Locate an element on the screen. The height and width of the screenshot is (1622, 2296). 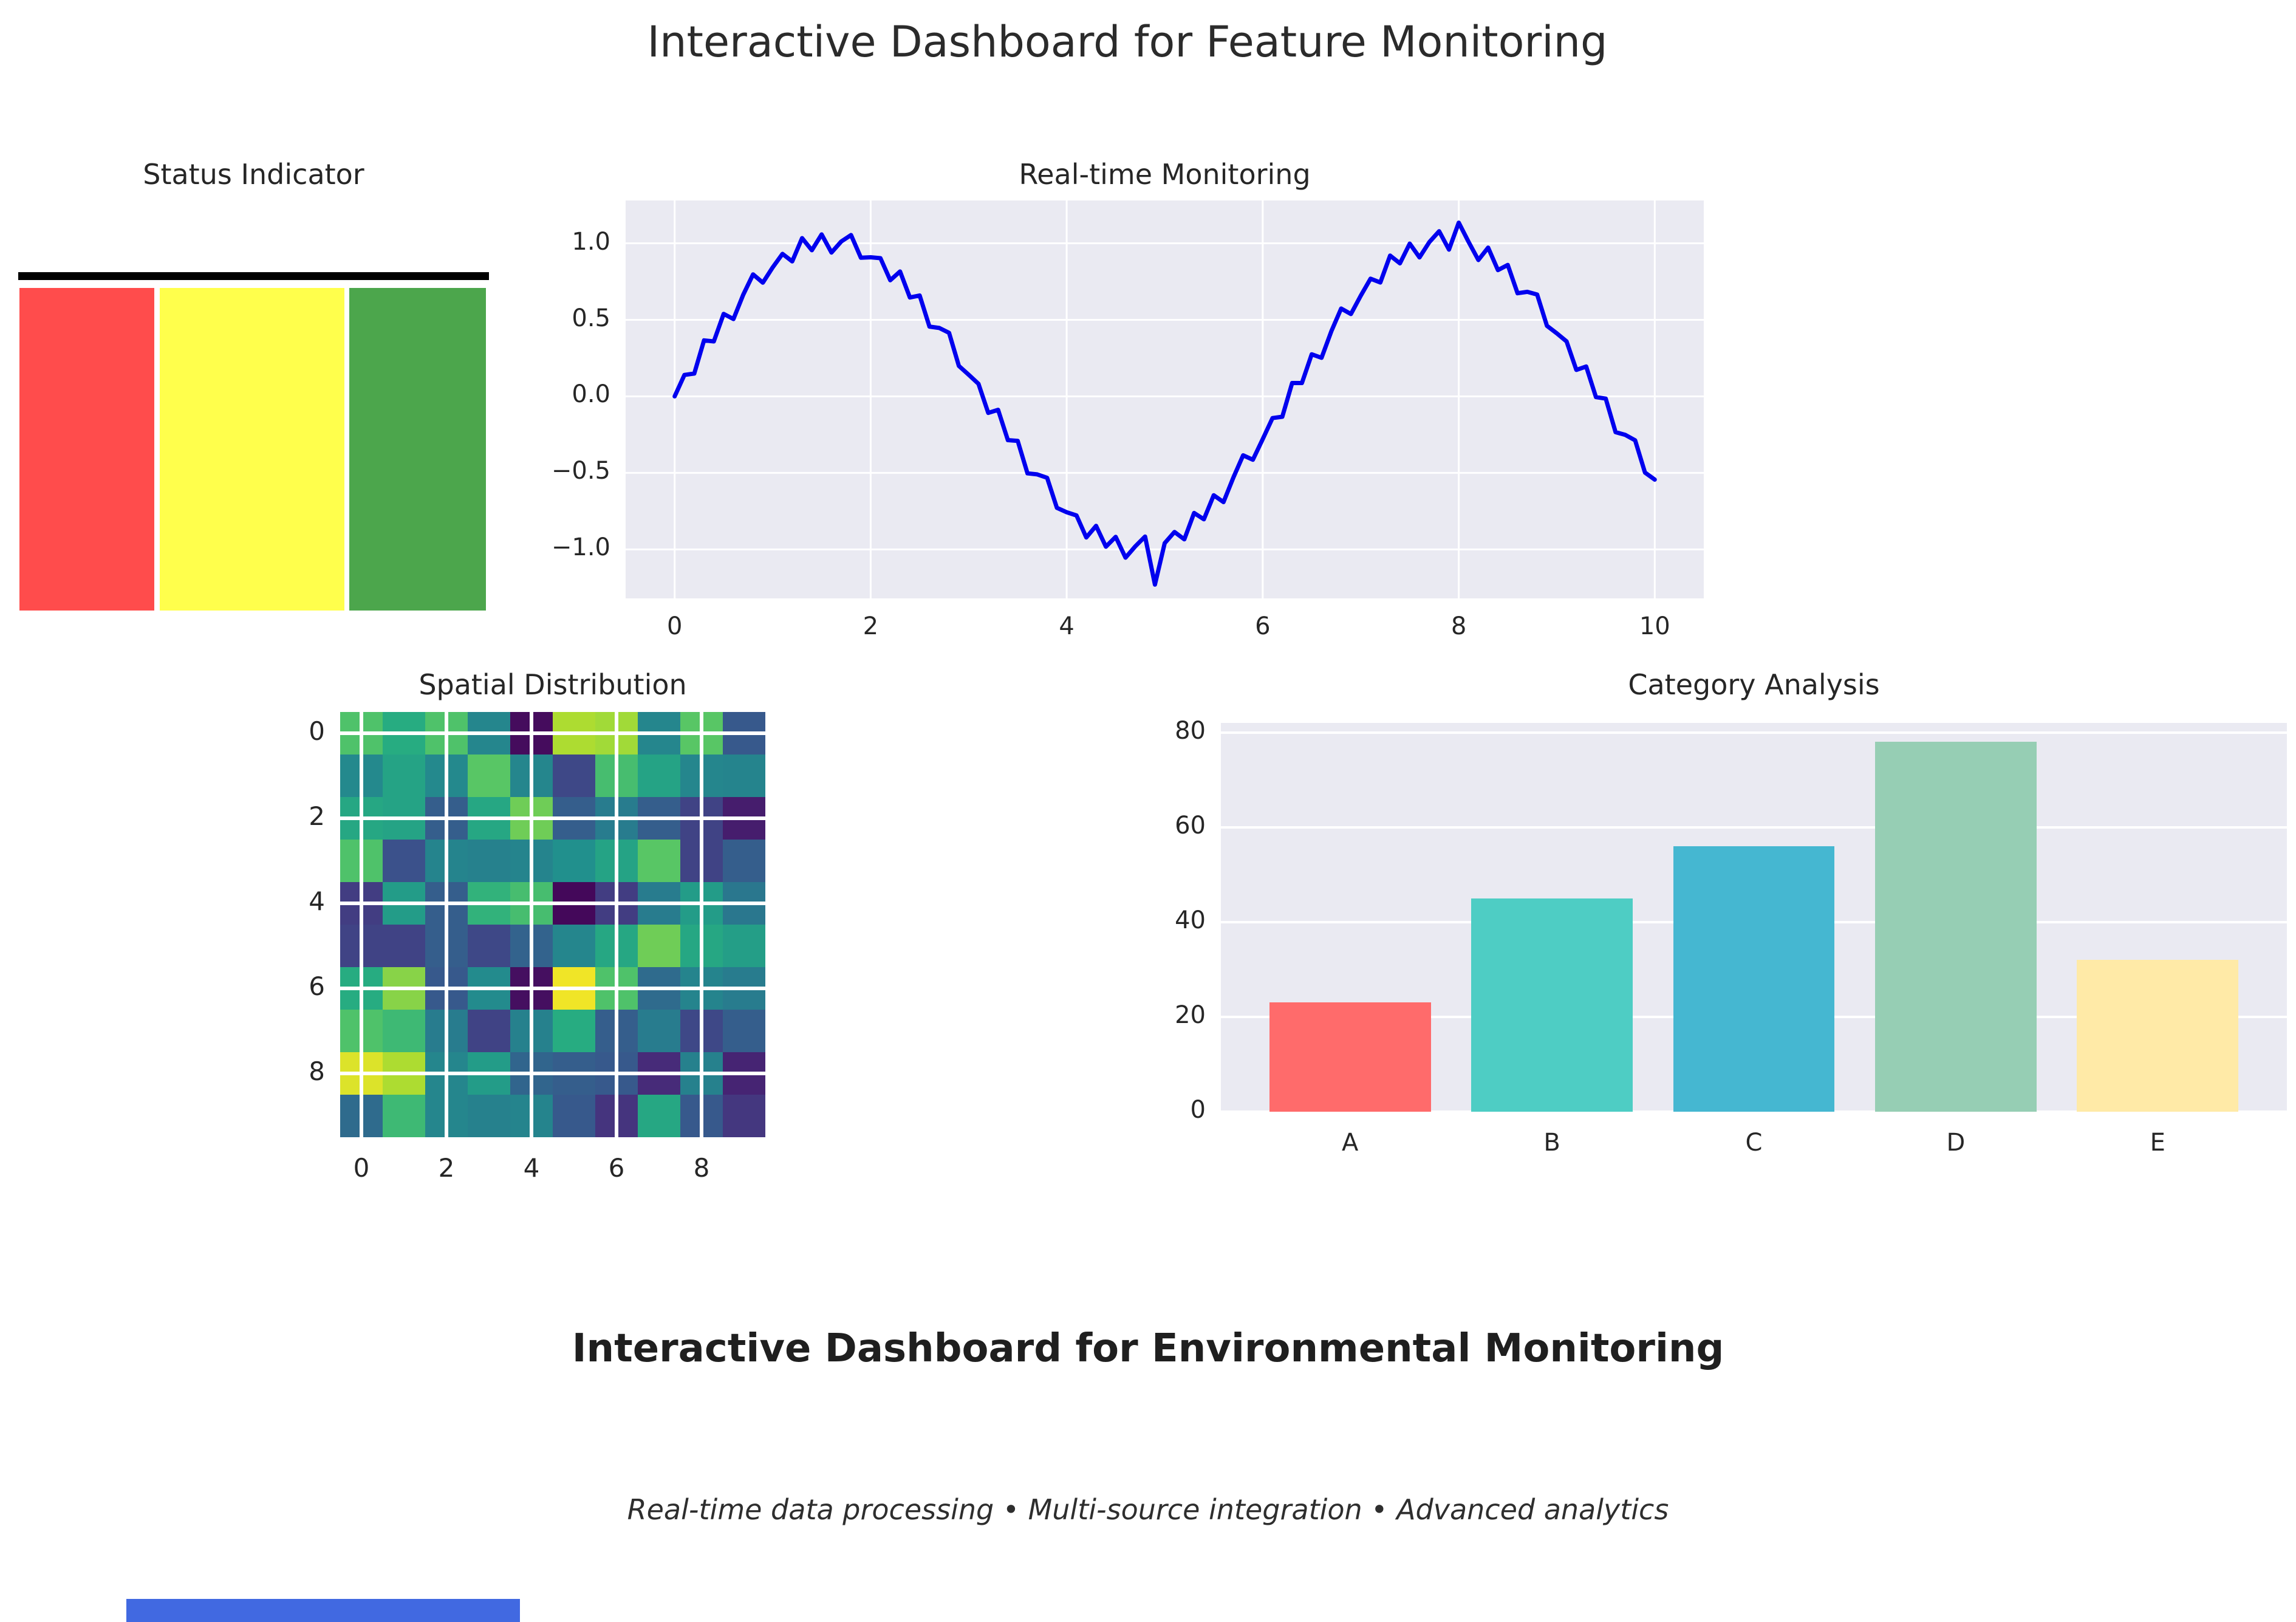
plot-background is located at coordinates (1165, 399).